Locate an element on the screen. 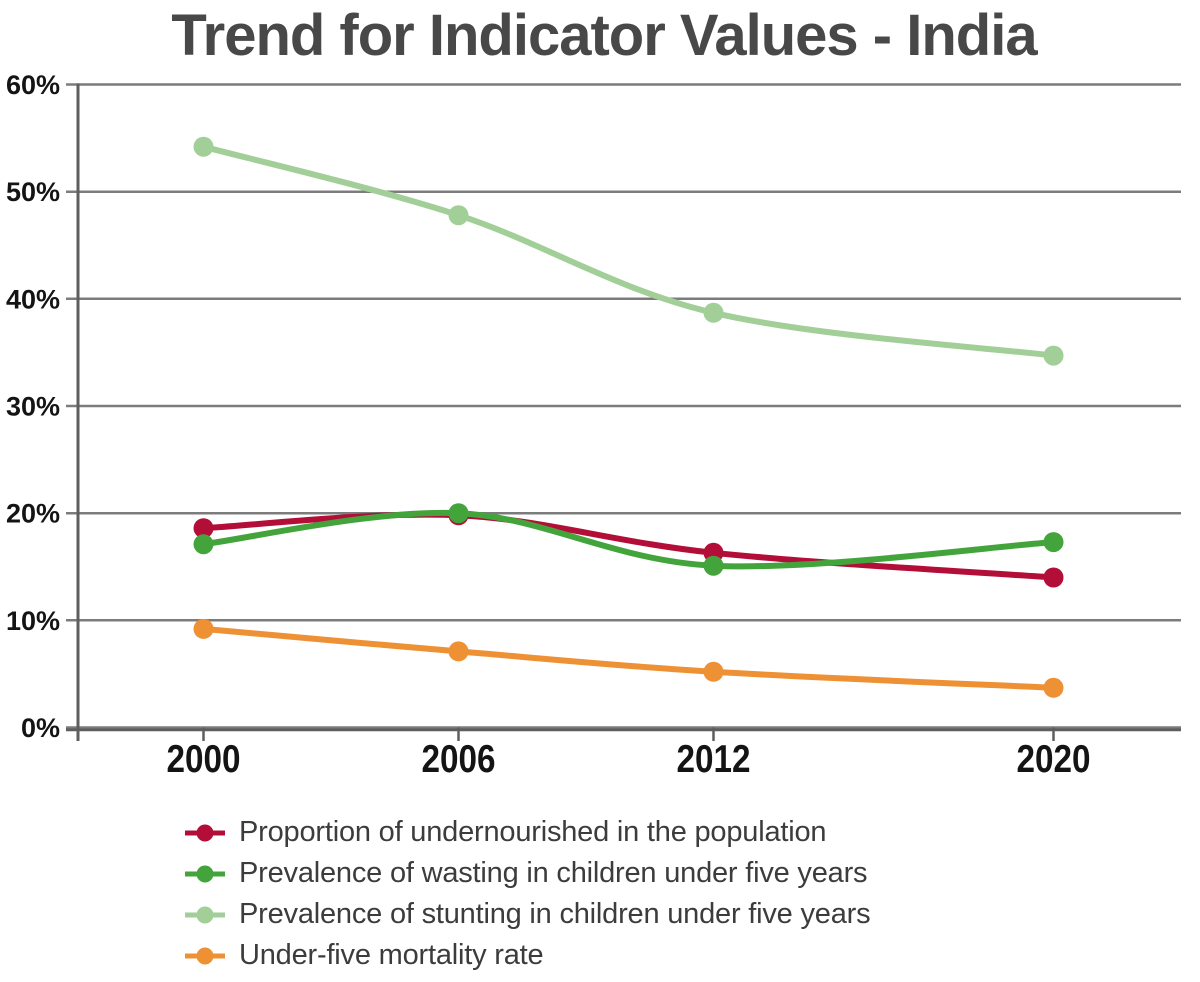 The width and height of the screenshot is (1200, 982). x-tick-label: 2000 is located at coordinates (204, 759).